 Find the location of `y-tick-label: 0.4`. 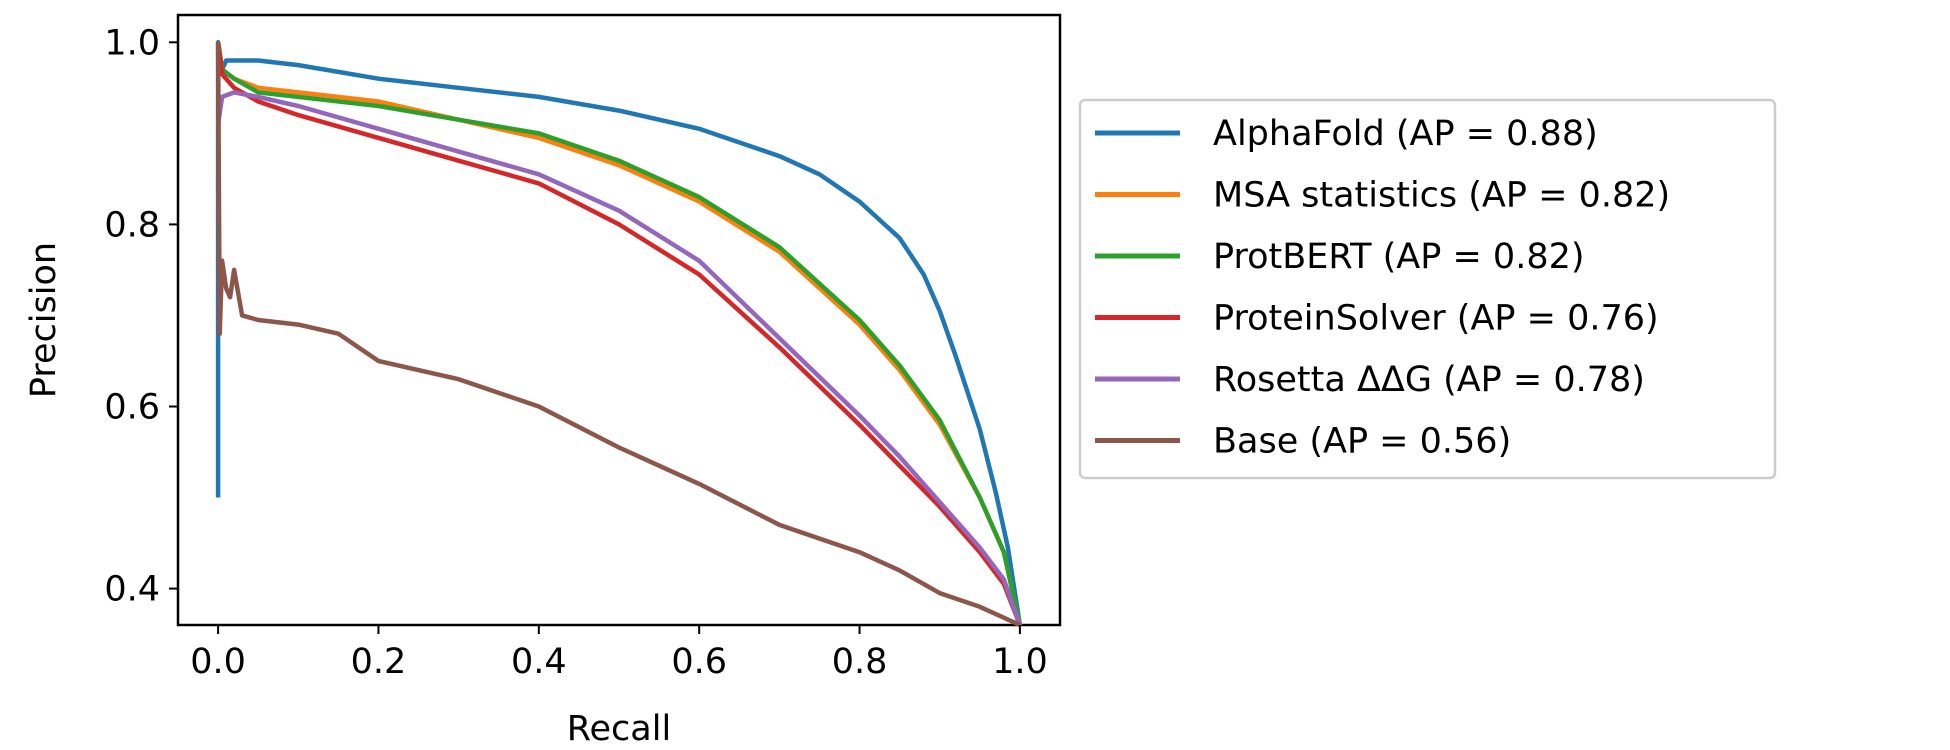

y-tick-label: 0.4 is located at coordinates (132, 590).